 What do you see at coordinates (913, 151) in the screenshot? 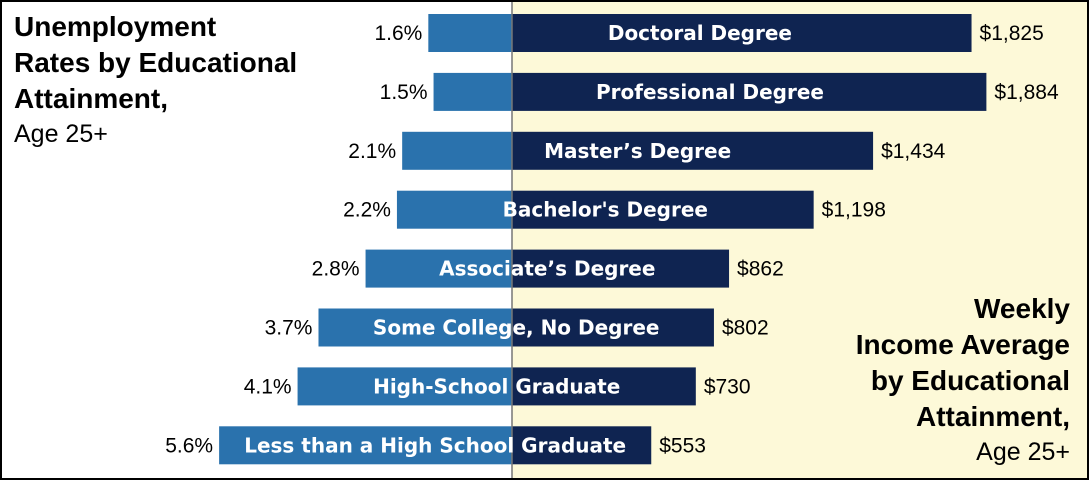
I see `income-value-label: $1,434` at bounding box center [913, 151].